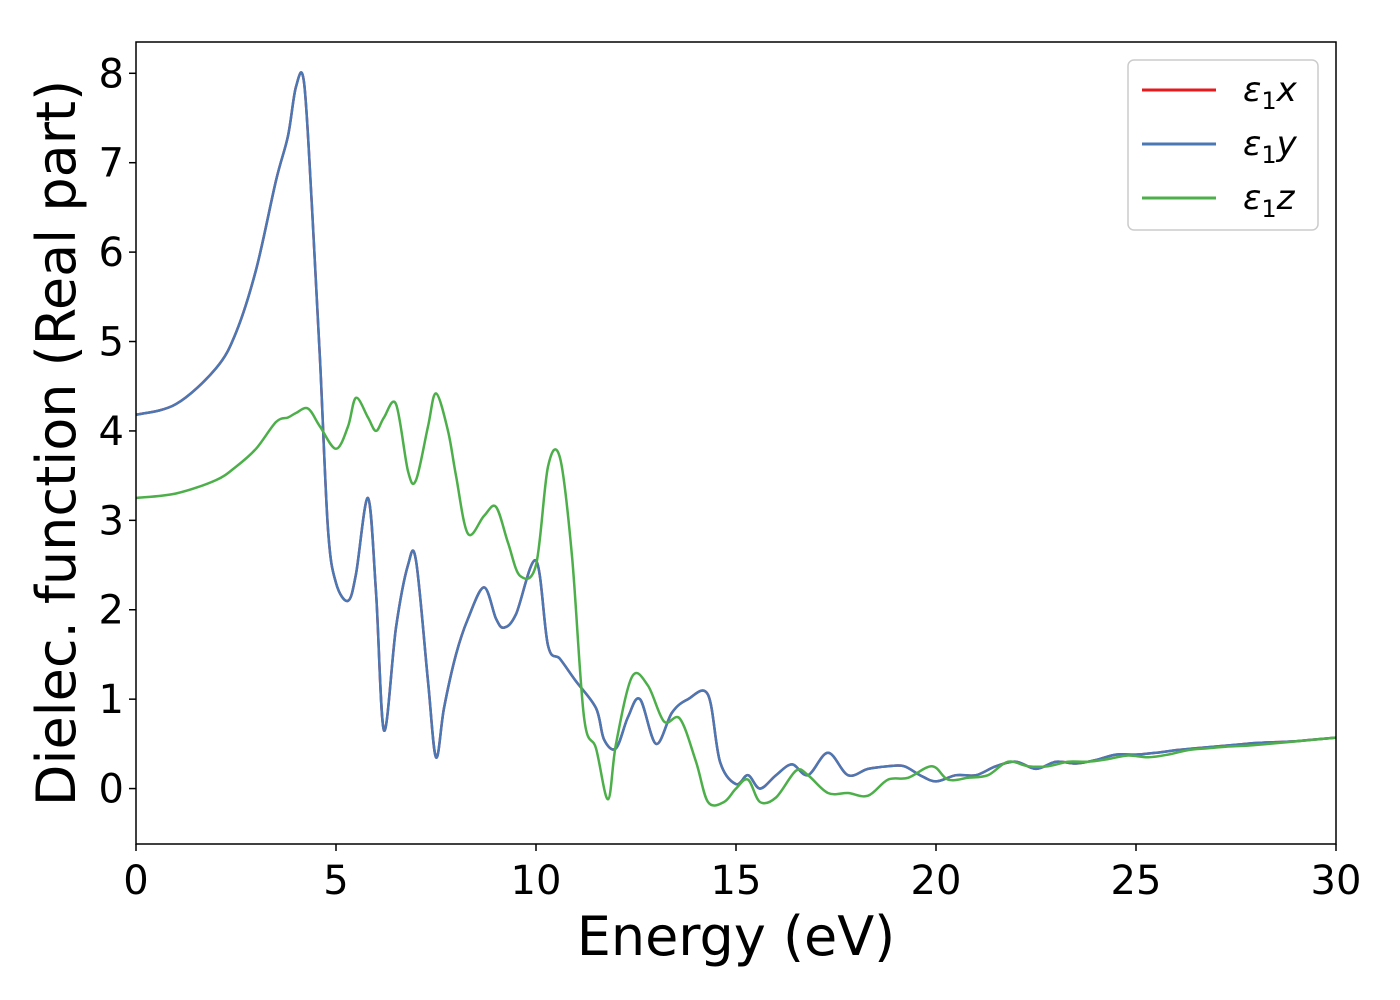 This screenshot has height=1000, width=1400. What do you see at coordinates (335, 881) in the screenshot?
I see `x-tick-label: 5` at bounding box center [335, 881].